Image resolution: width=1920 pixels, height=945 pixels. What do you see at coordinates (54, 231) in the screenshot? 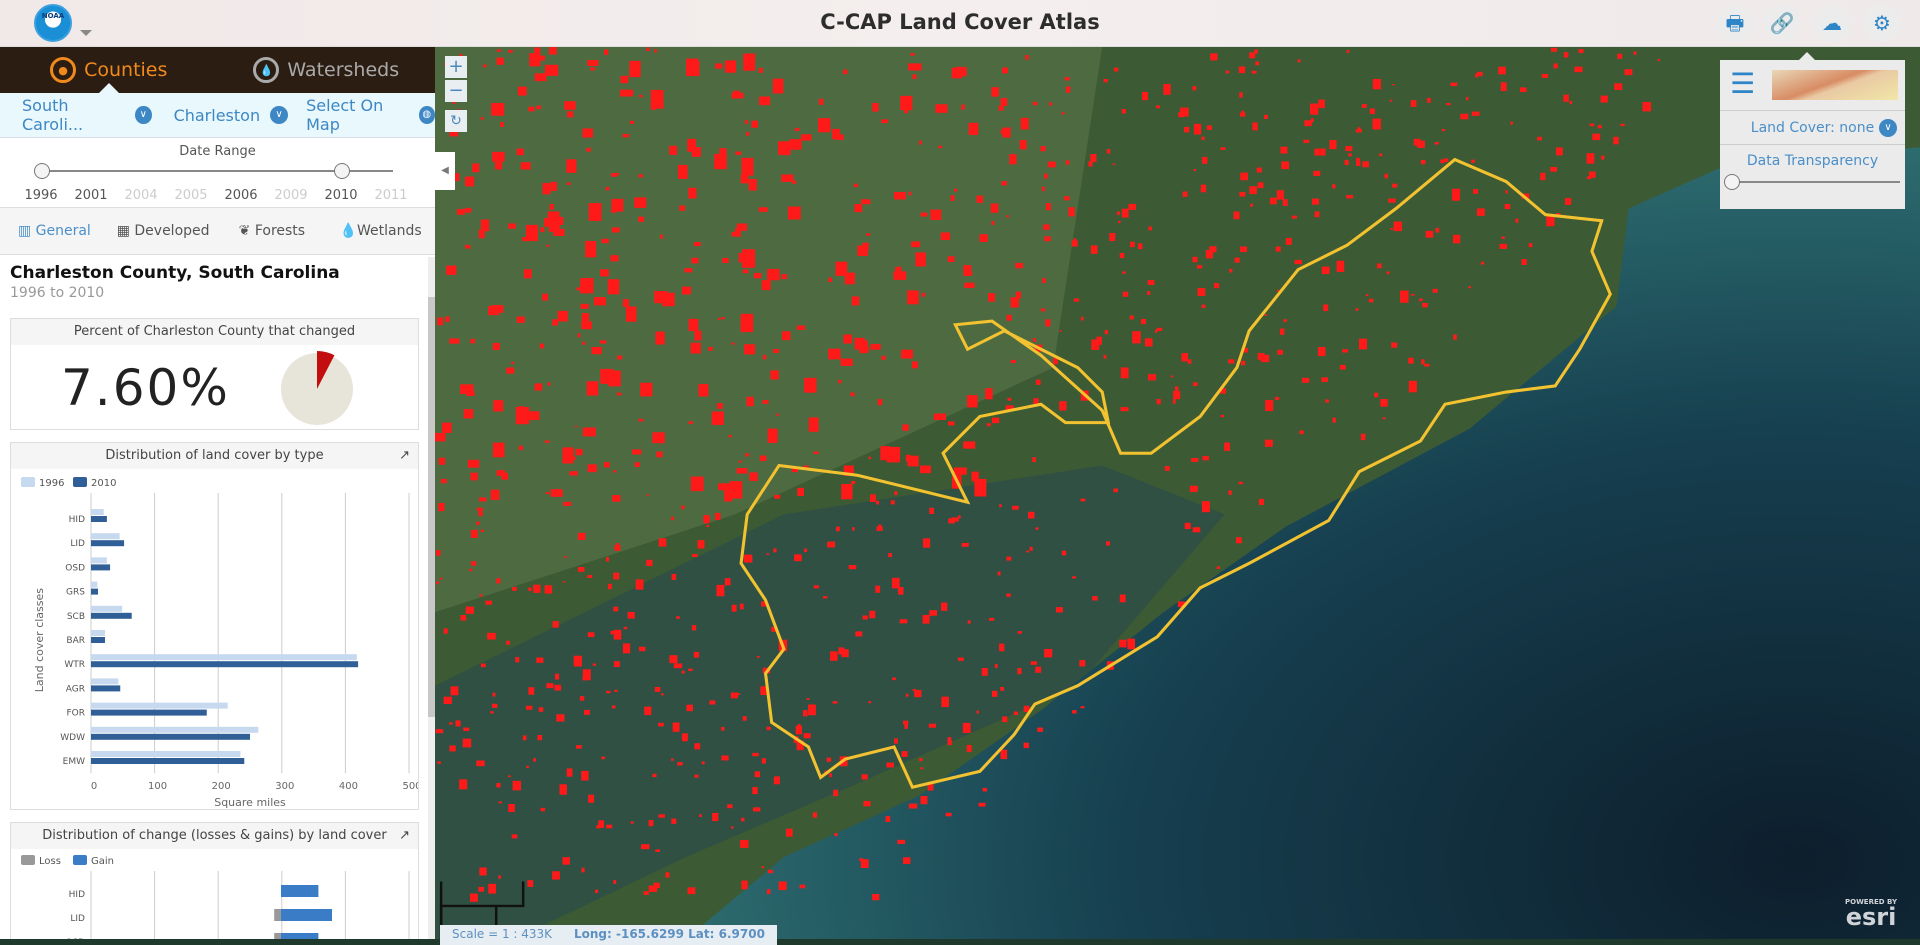
I see `tab-general: ▥ General` at bounding box center [54, 231].